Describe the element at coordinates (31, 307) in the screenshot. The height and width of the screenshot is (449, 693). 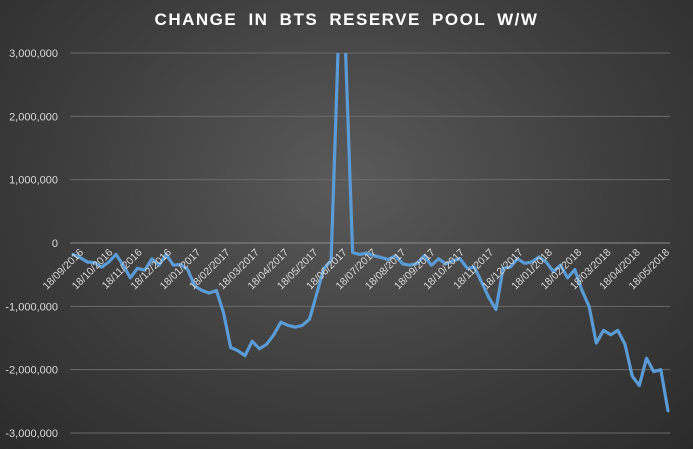
I see `y-tick-label: -1,000,000` at that location.